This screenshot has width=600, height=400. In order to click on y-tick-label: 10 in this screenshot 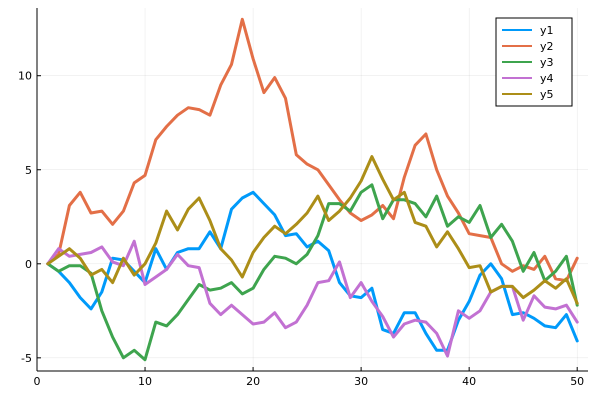, I will do `click(25, 76)`.